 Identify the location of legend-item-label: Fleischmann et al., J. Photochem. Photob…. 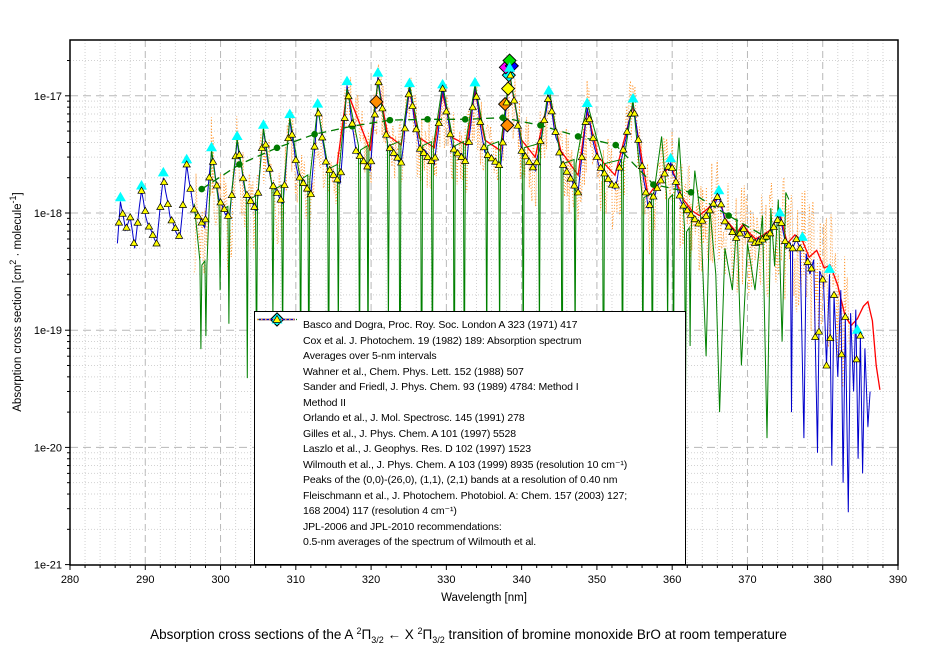
(465, 503).